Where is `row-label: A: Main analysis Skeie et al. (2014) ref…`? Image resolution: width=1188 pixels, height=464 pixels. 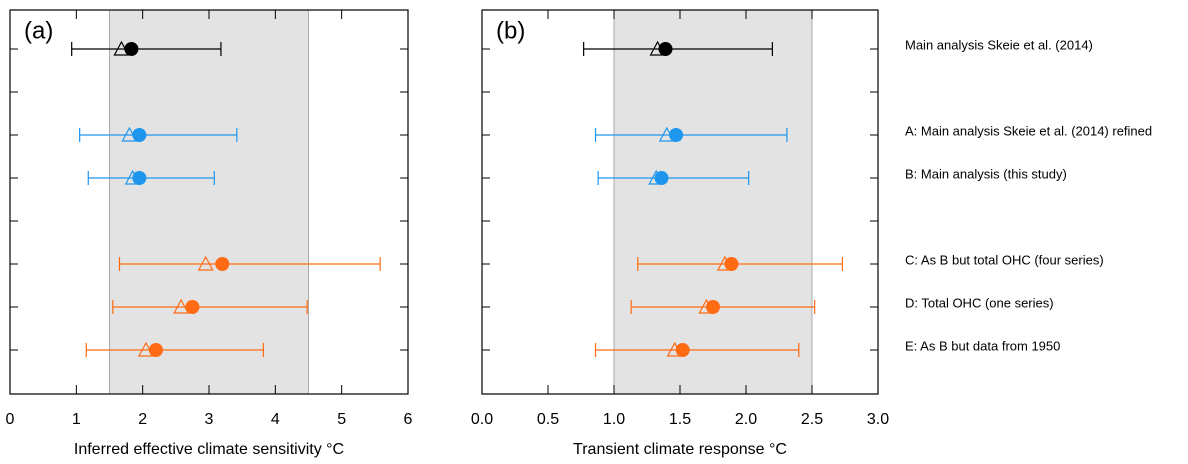
row-label: A: Main analysis Skeie et al. (2014) ref… is located at coordinates (1028, 130).